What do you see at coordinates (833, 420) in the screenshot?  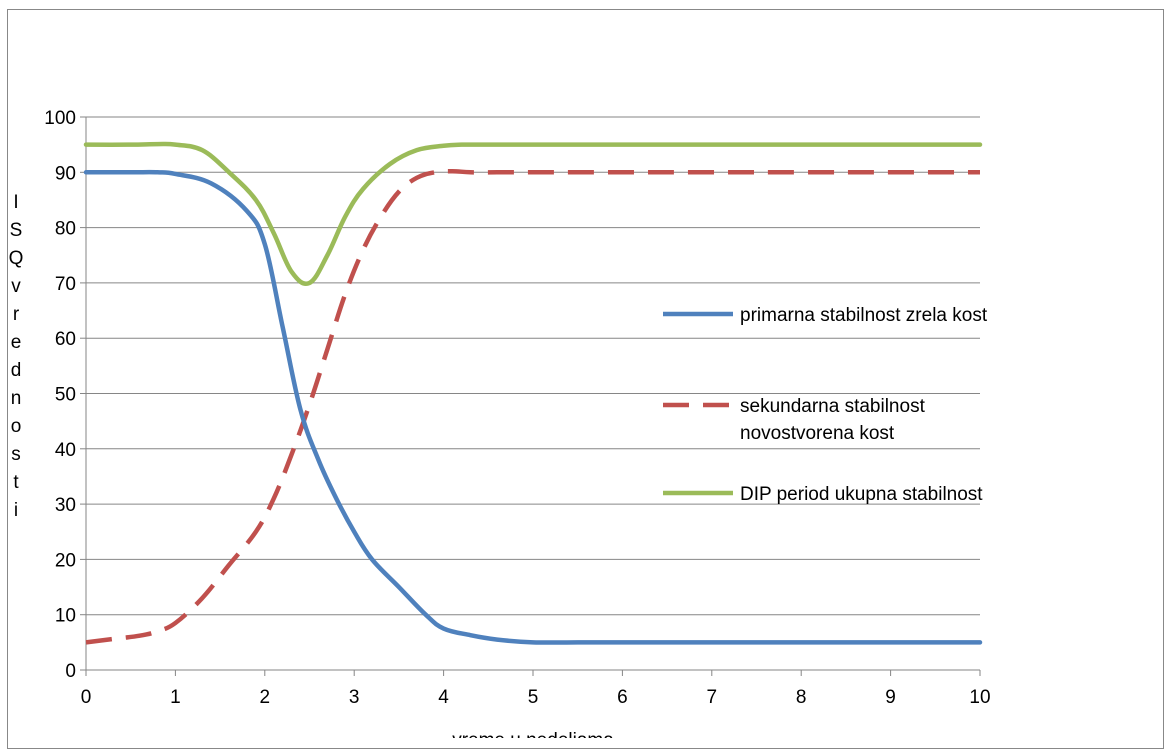 I see `legend-label-2: sekundarna stabilnost novostvorena kost` at bounding box center [833, 420].